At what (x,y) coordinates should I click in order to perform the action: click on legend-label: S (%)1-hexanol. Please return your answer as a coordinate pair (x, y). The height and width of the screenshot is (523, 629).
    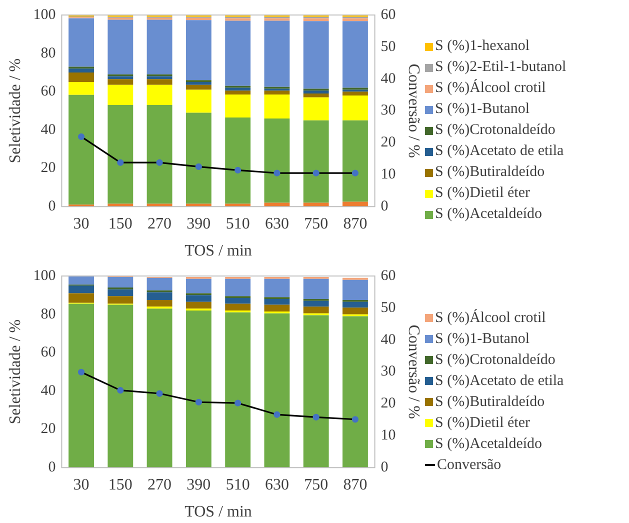
    Looking at the image, I should click on (482, 46).